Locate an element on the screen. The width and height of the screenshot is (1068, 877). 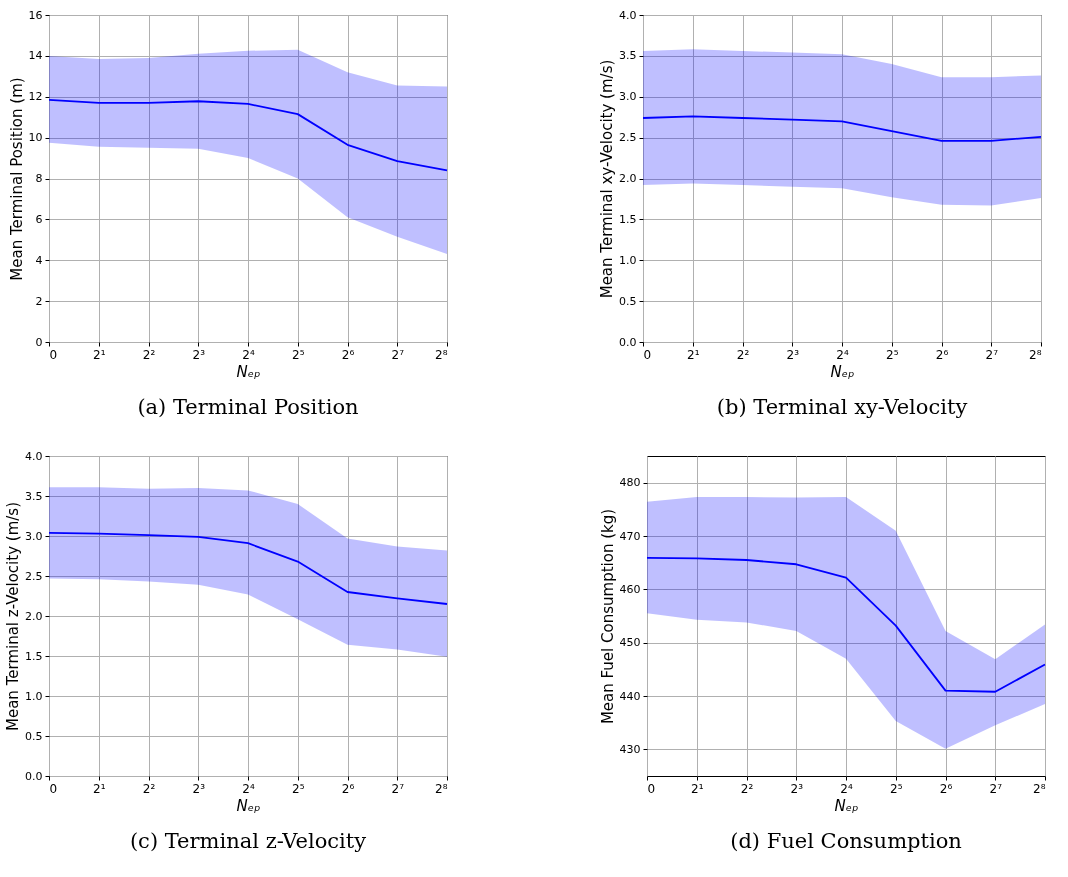
y-axis-title: Mean Fuel Consumption (kg) is located at coordinates (607, 616).